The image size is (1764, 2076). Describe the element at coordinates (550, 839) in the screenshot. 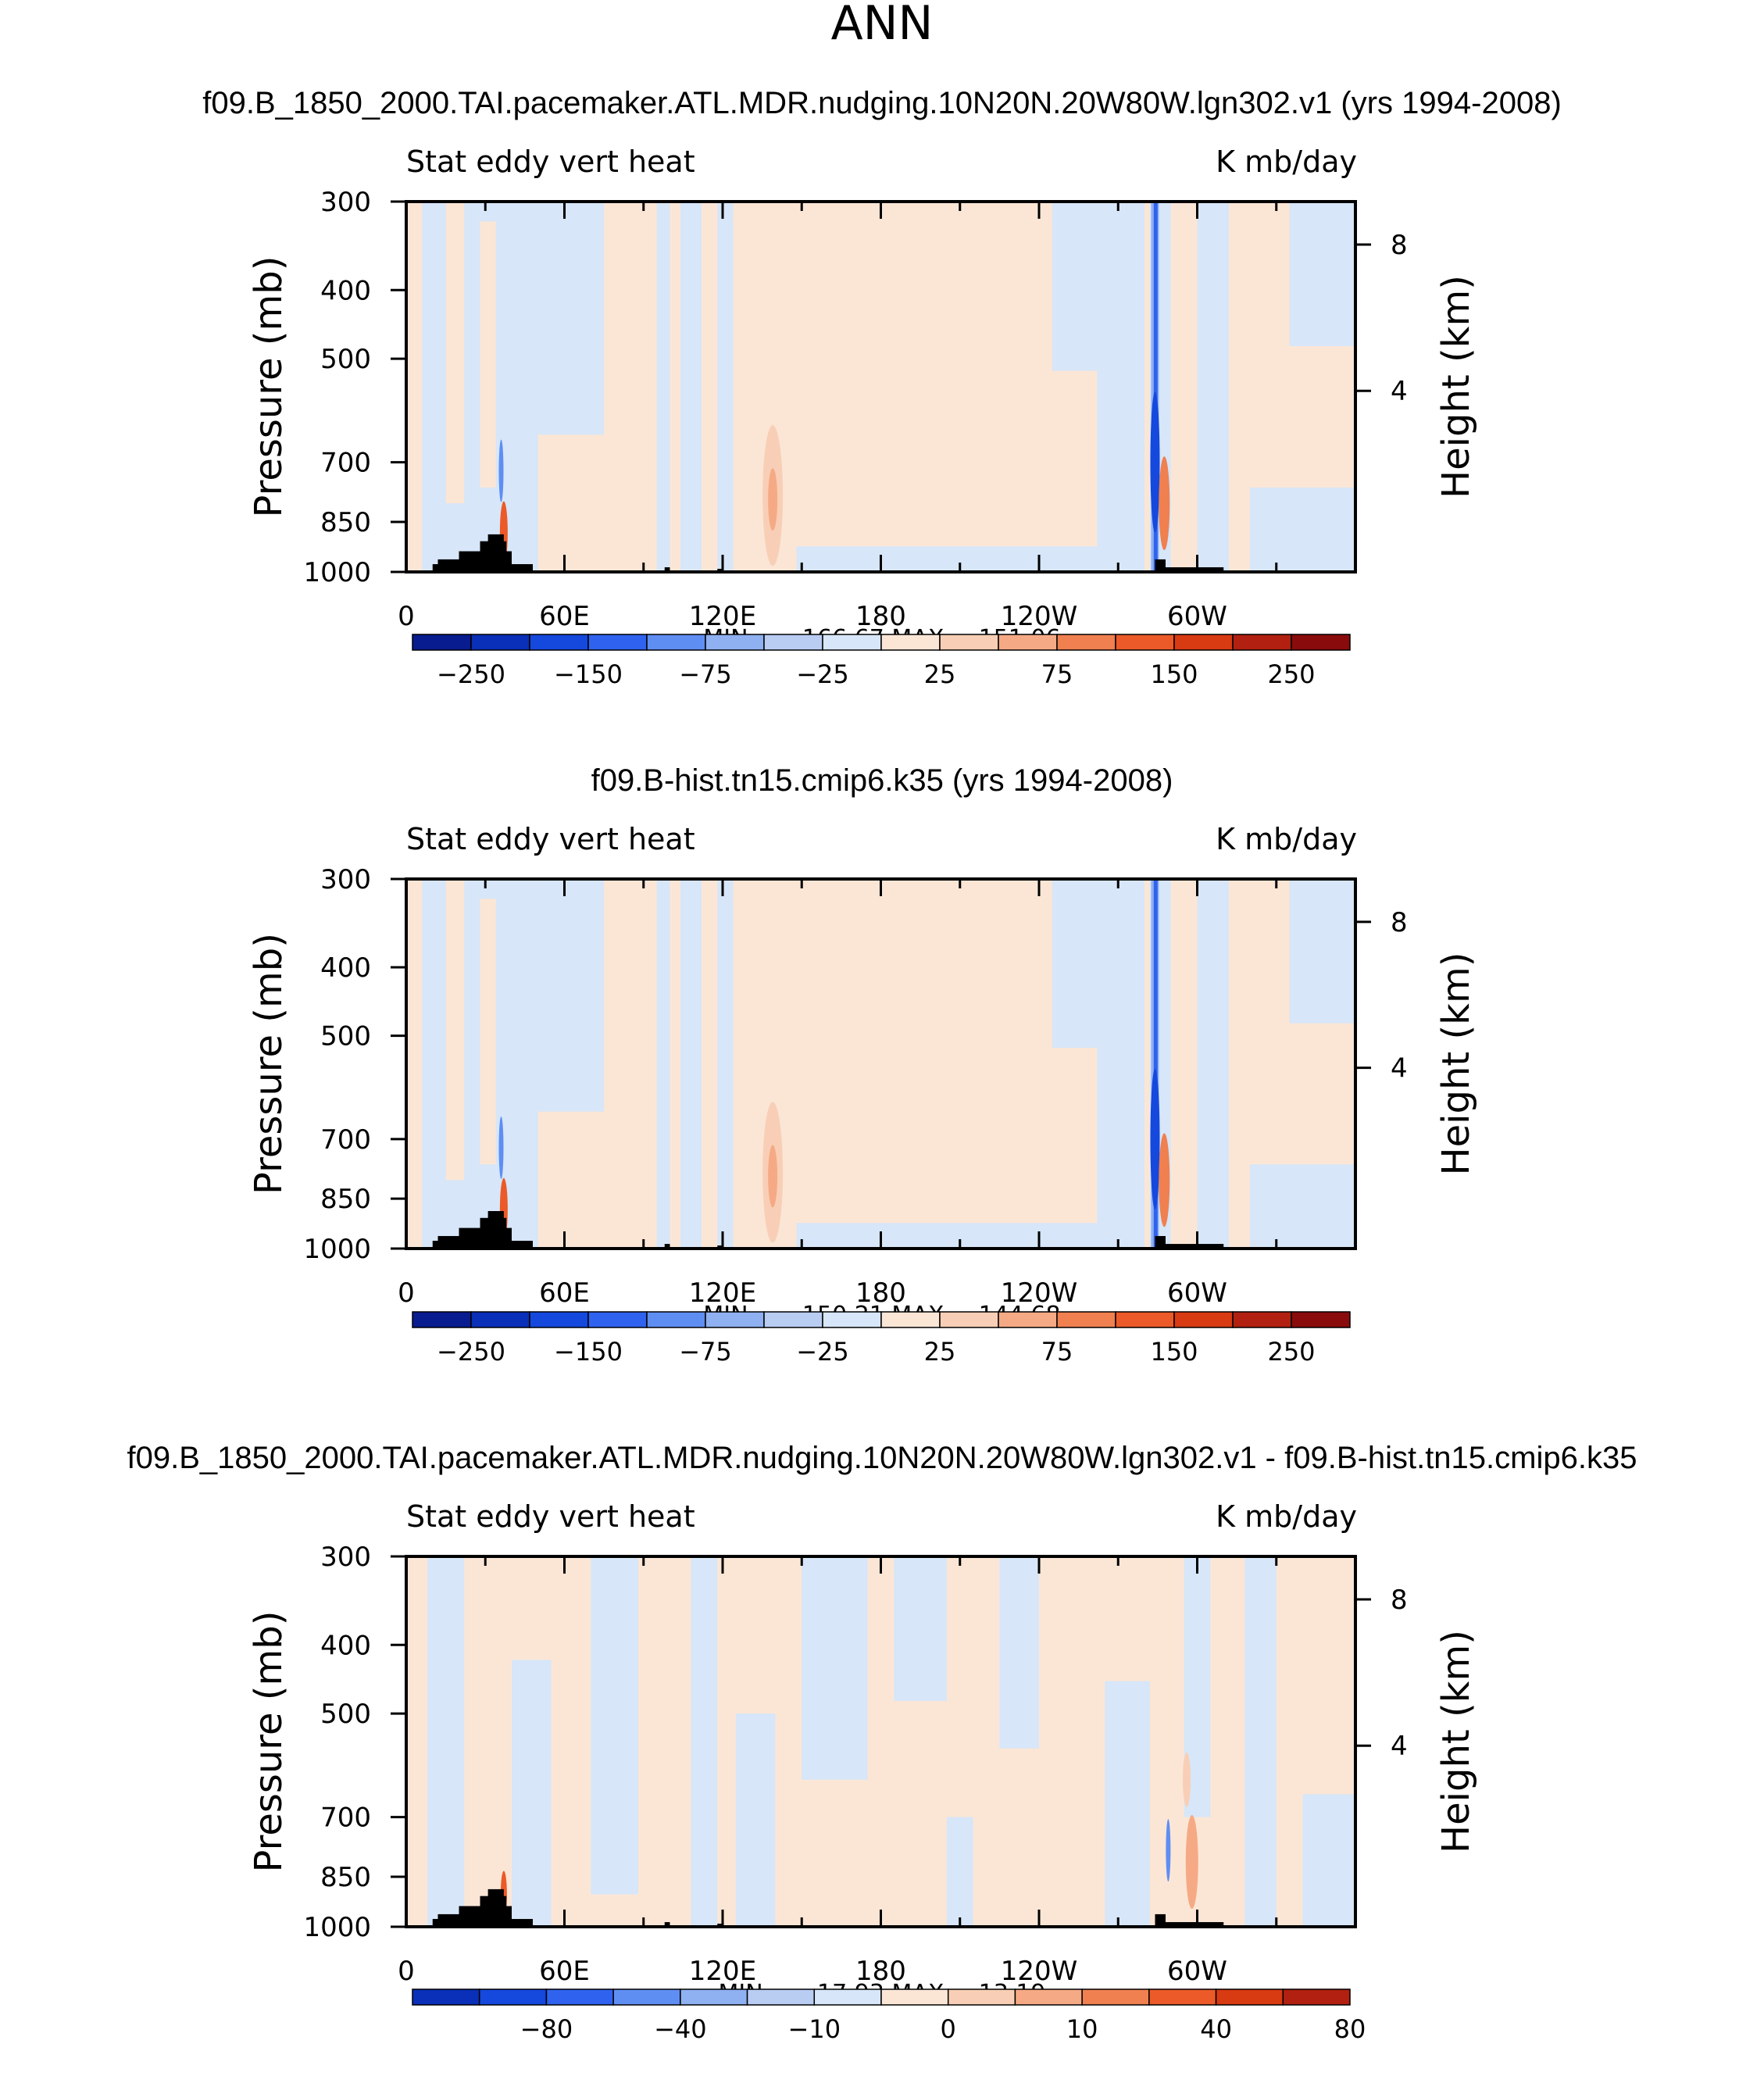

I see `field-label: Stat eddy vert heat` at that location.